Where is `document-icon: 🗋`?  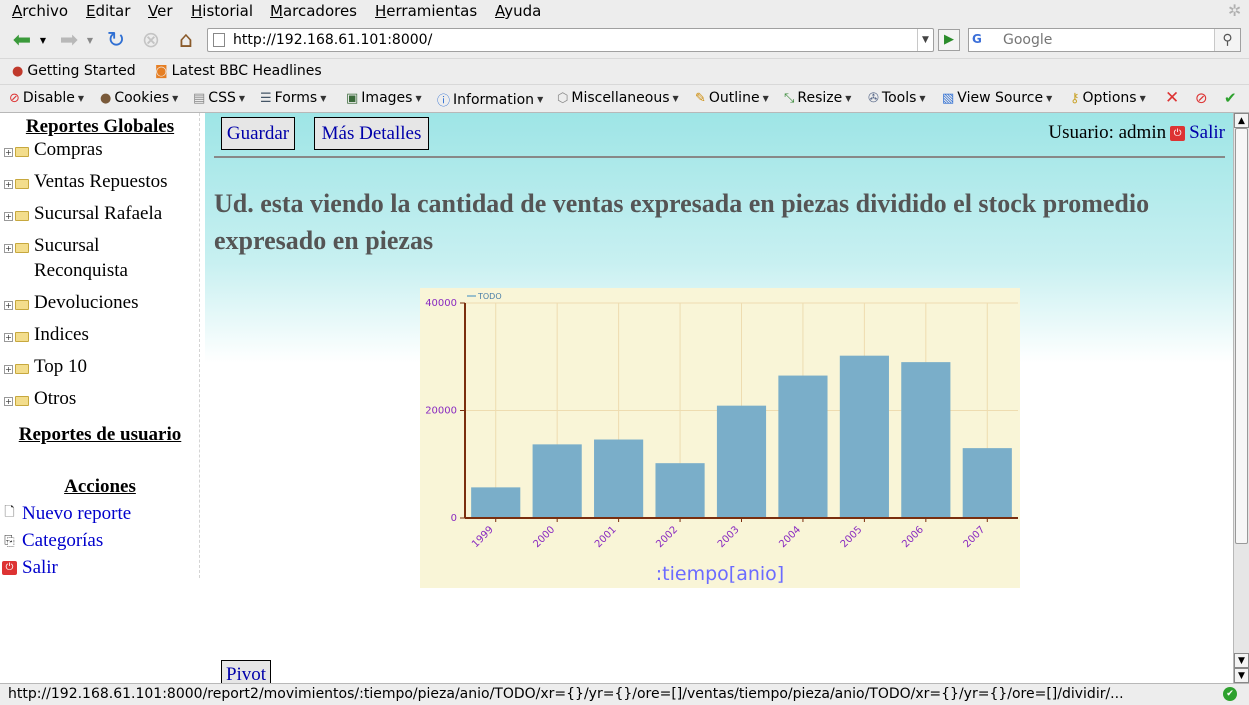
document-icon: 🗋 is located at coordinates (9, 511).